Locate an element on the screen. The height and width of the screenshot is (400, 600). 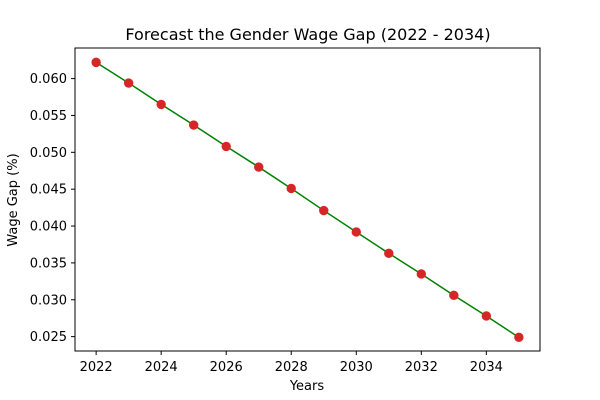
y-tick-label: 0.035 is located at coordinates (48, 263).